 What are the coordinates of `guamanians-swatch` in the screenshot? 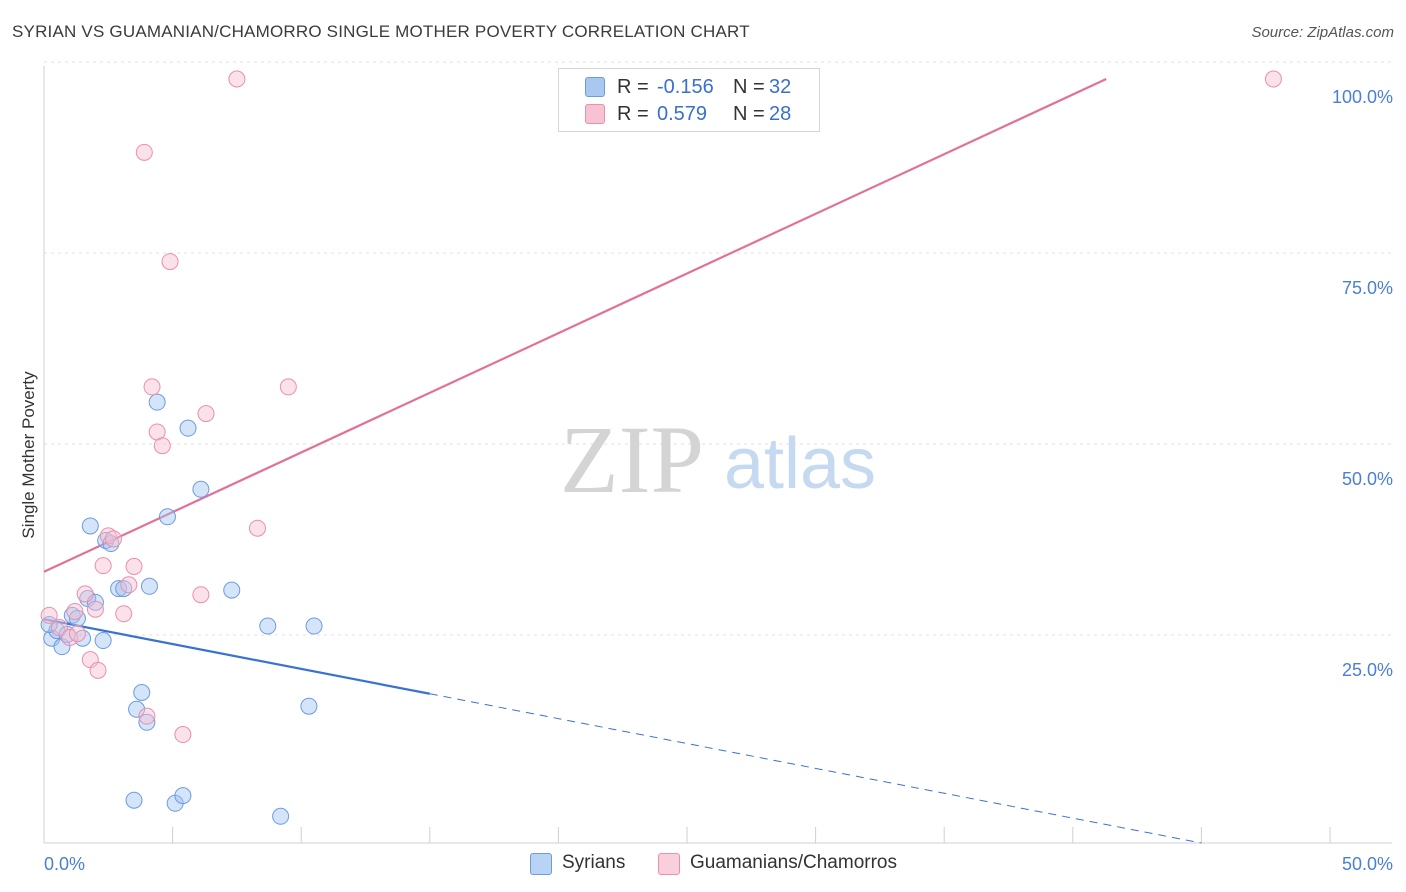 It's located at (595, 114).